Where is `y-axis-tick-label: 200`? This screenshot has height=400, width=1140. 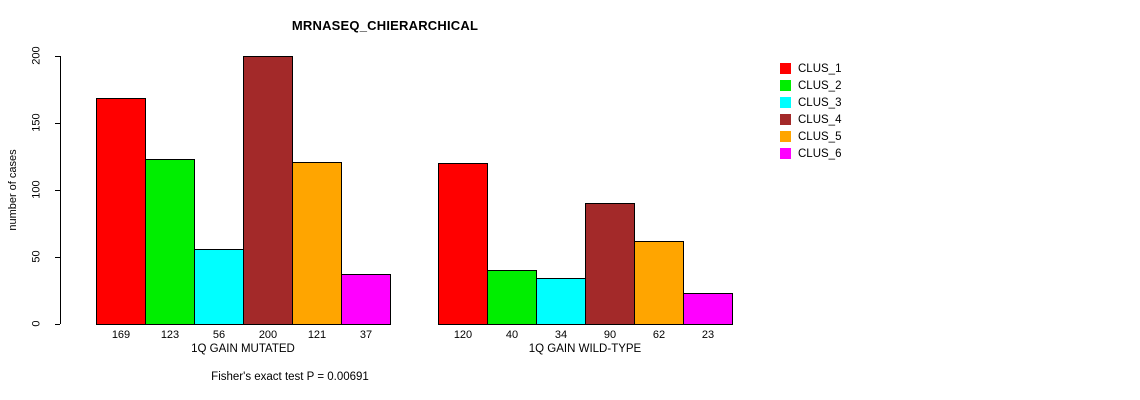 y-axis-tick-label: 200 is located at coordinates (36, 55).